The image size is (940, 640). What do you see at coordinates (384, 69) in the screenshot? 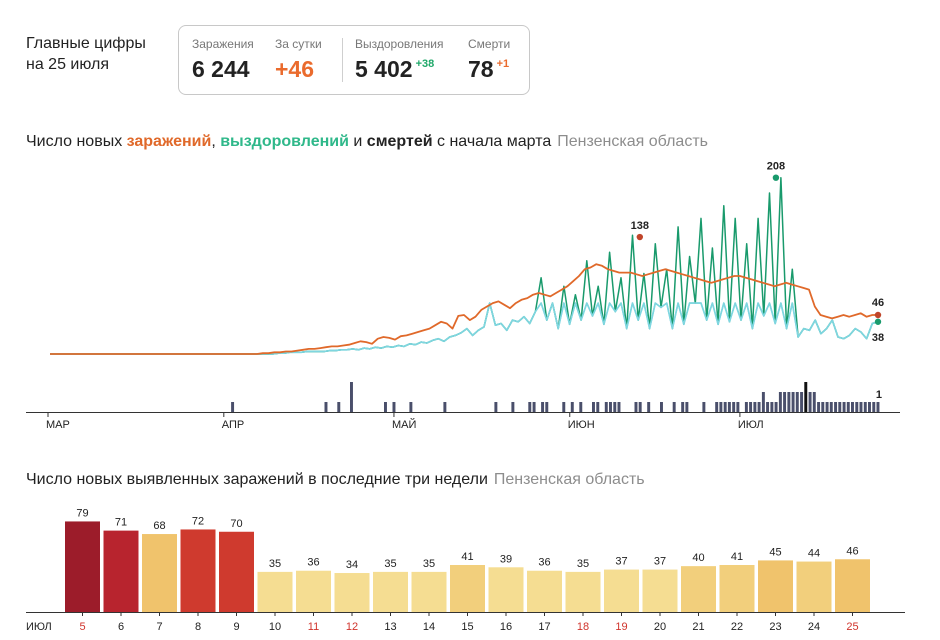
I see `stat-recovered-value: 5 402` at bounding box center [384, 69].